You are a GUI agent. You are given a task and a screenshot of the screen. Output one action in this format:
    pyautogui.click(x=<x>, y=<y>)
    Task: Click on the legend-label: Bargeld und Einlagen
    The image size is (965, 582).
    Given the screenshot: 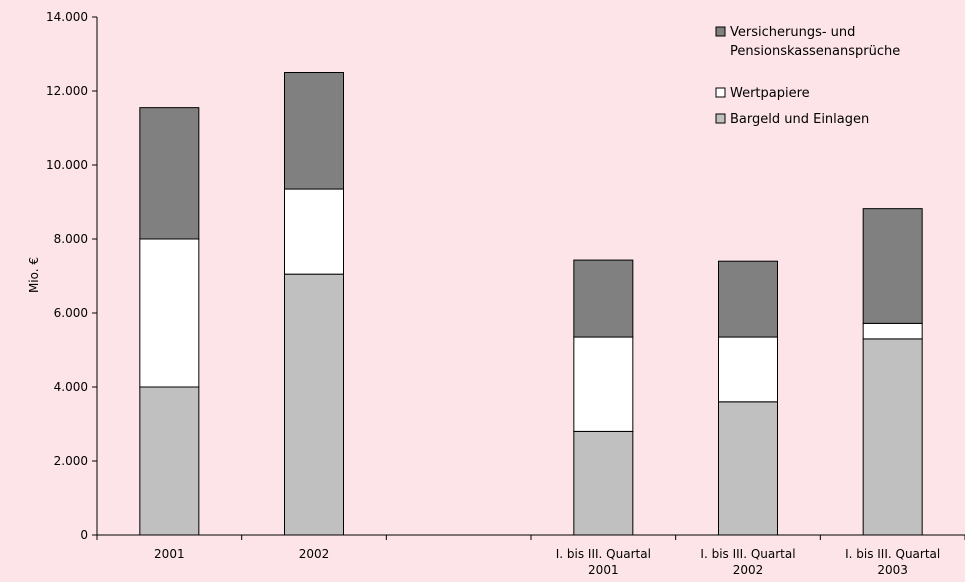 What is the action you would take?
    pyautogui.click(x=799, y=119)
    